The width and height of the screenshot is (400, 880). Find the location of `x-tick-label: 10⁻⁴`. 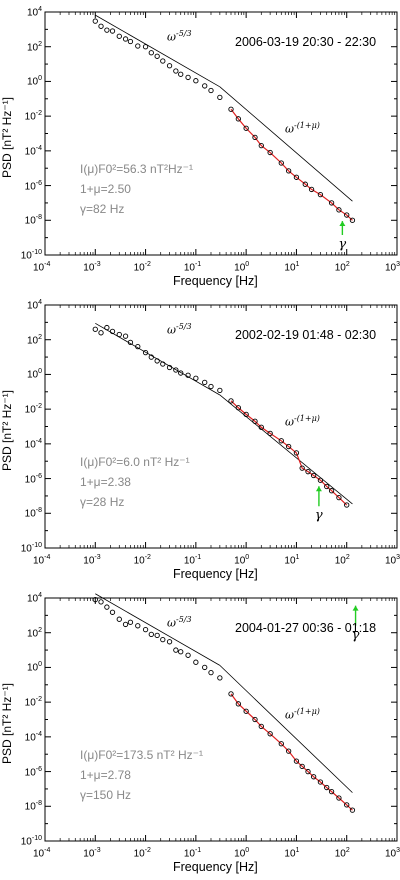

x-tick-label: 10⁻⁴ is located at coordinates (42, 853).